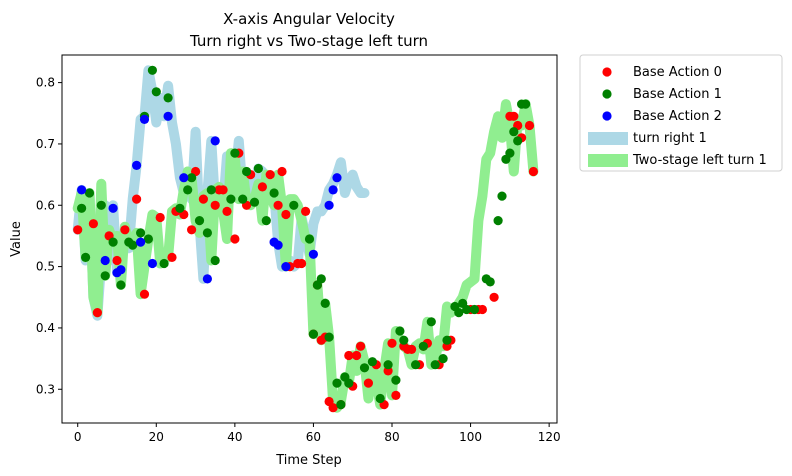 The image size is (792, 476). What do you see at coordinates (670, 138) in the screenshot?
I see `legend-label: turn right 1` at bounding box center [670, 138].